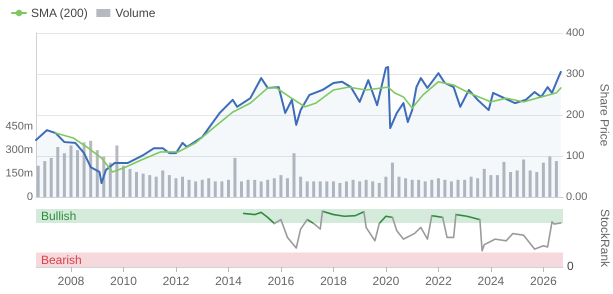 Image resolution: width=613 pixels, height=294 pixels. I want to click on x-tick-label: 2014, so click(228, 281).